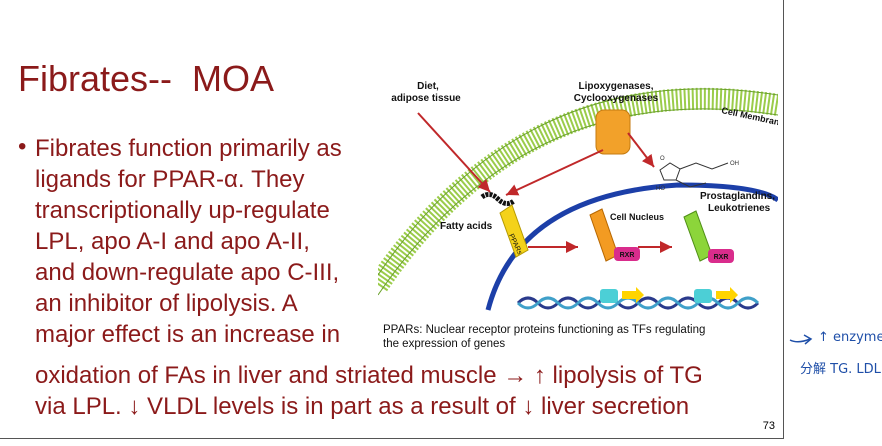 The width and height of the screenshot is (882, 446). Describe the element at coordinates (801, 339) in the screenshot. I see `annotation-arrow-icon` at that location.